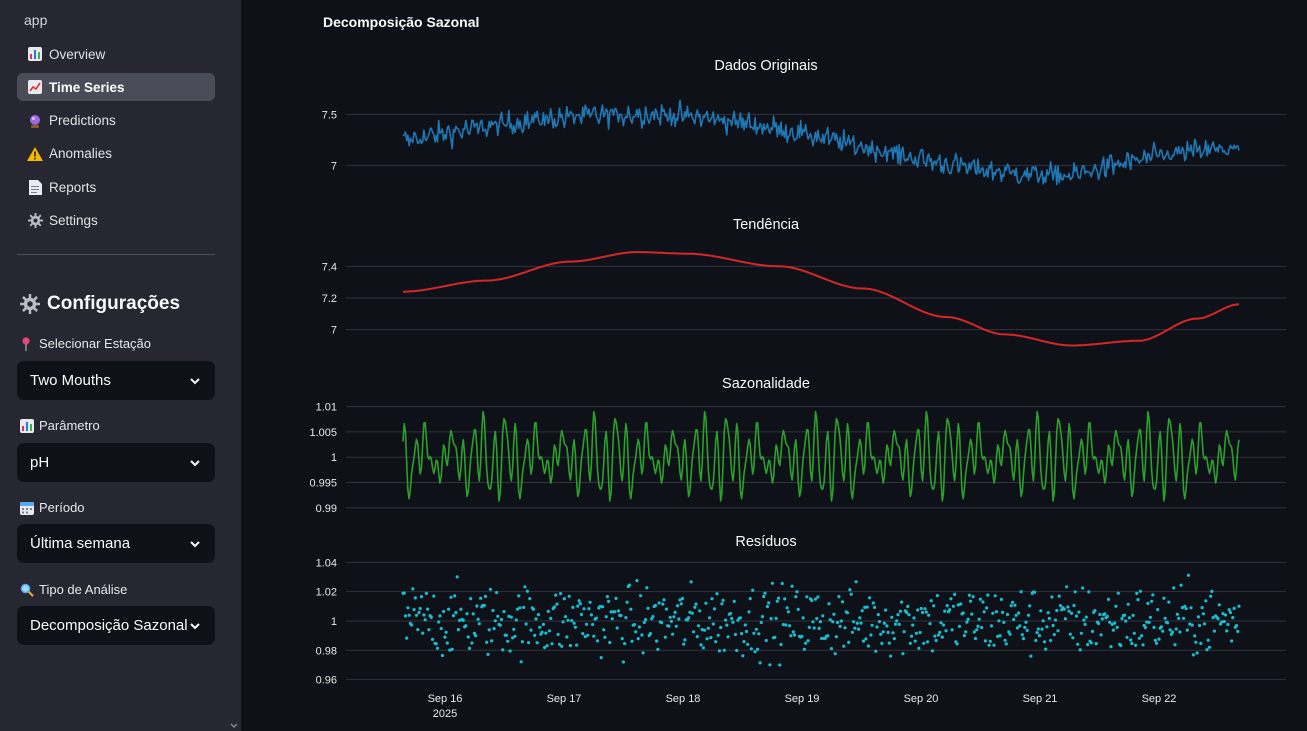 The height and width of the screenshot is (731, 1307). Describe the element at coordinates (116, 543) in the screenshot. I see `period-select: Última semana` at that location.